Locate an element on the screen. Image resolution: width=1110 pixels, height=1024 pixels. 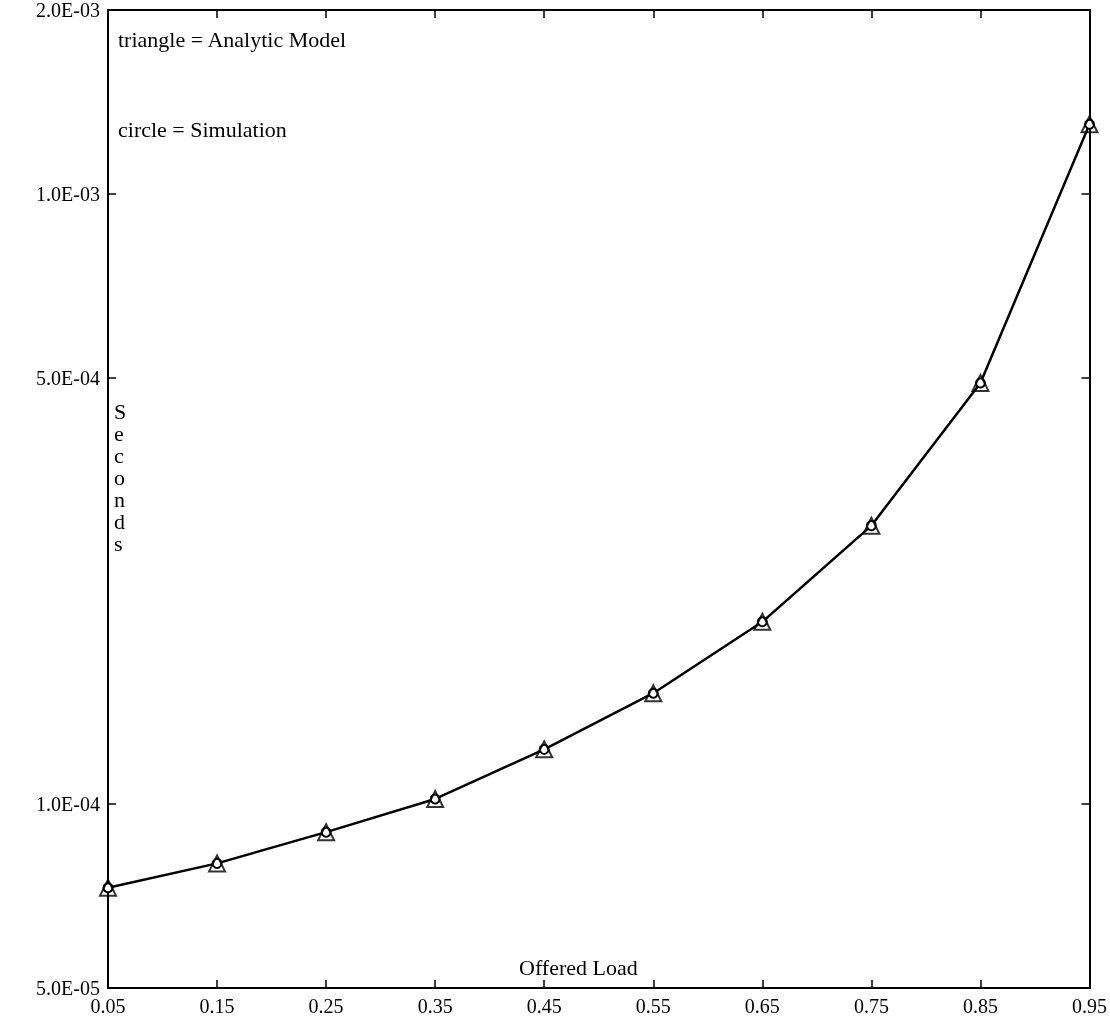
y-tick-label: 1.0E-03 is located at coordinates (68, 193).